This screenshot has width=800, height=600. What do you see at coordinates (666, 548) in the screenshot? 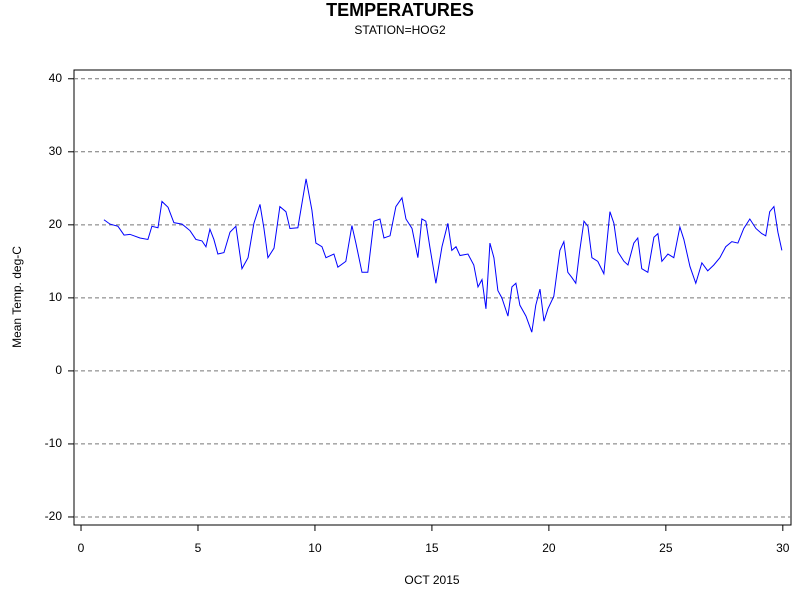
I see `x-tick-label: 25` at bounding box center [666, 548].